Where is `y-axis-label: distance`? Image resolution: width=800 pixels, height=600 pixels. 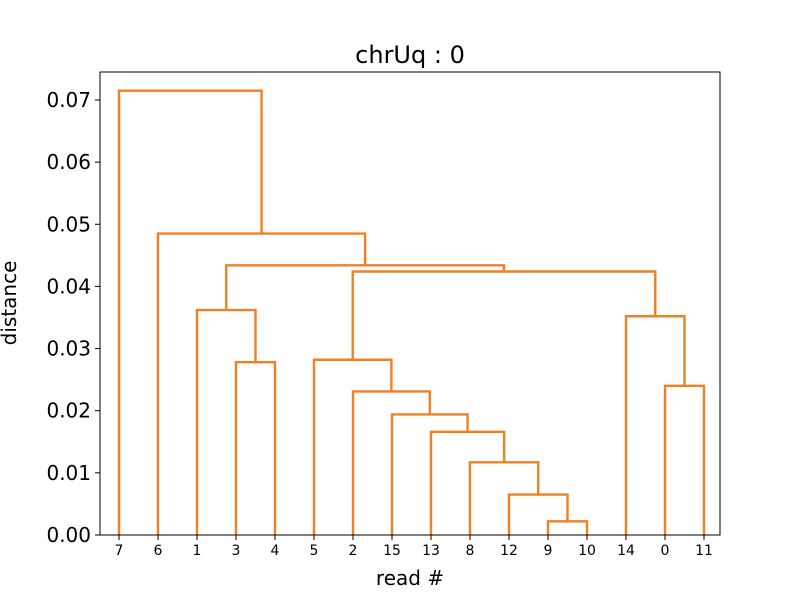
y-axis-label: distance is located at coordinates (10, 303).